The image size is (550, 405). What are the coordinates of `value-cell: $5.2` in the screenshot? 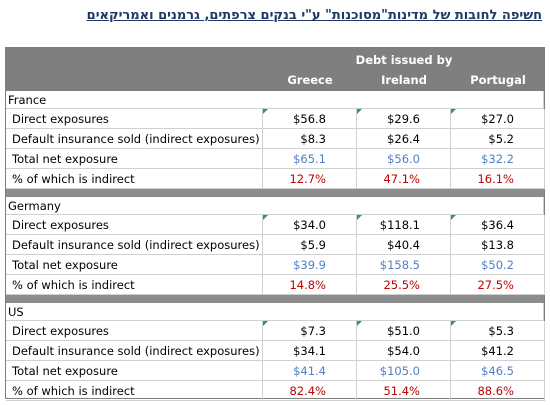 It's located at (498, 139).